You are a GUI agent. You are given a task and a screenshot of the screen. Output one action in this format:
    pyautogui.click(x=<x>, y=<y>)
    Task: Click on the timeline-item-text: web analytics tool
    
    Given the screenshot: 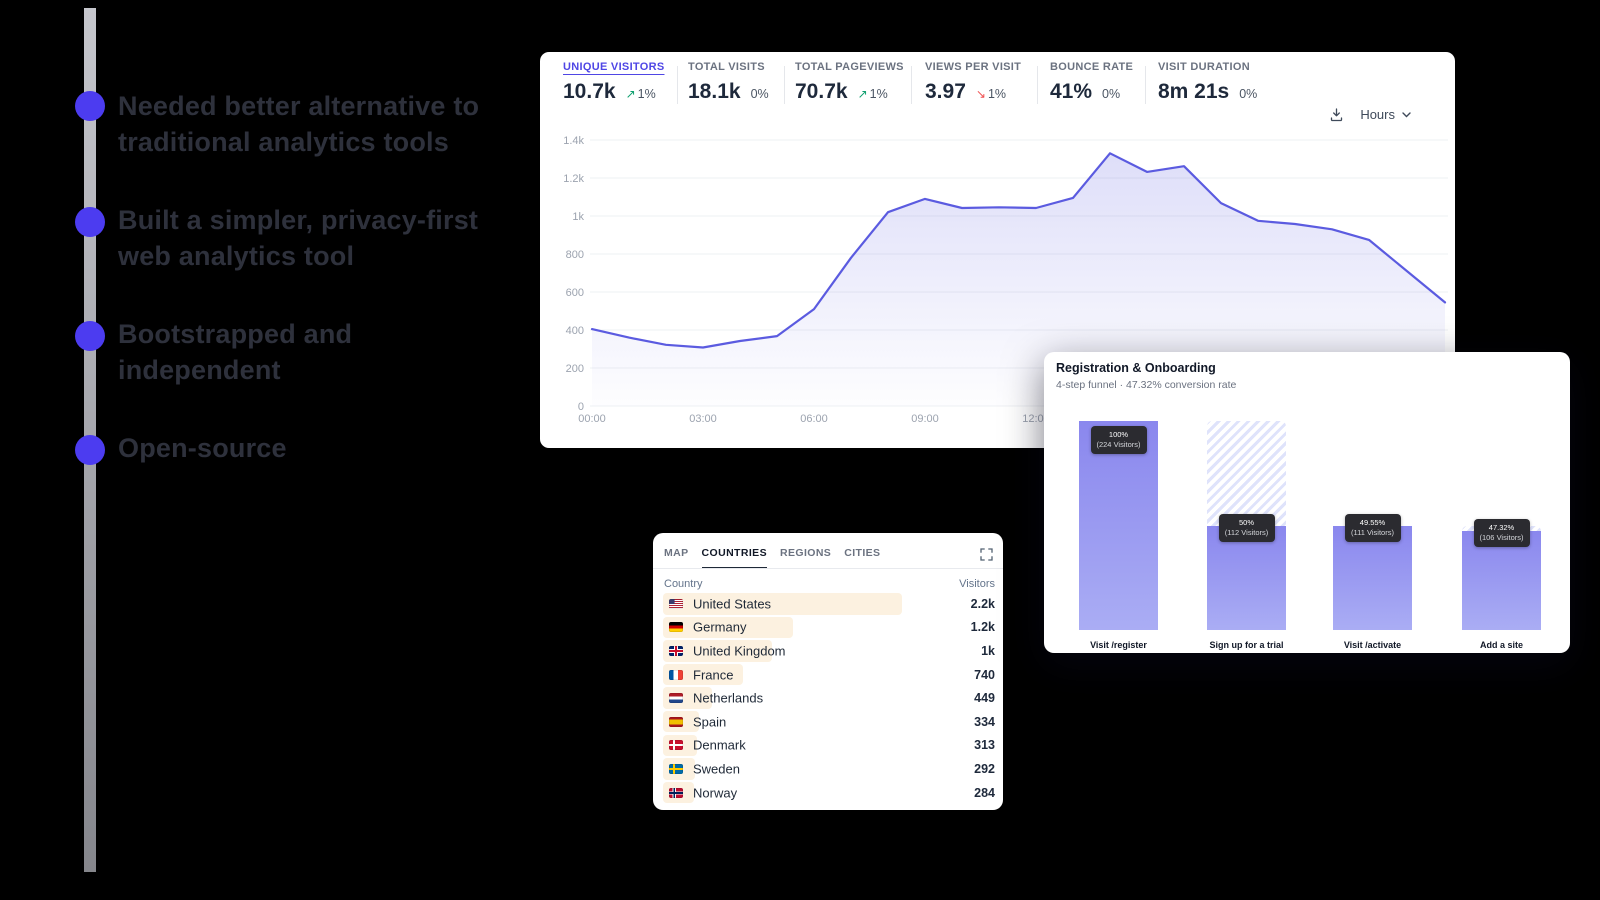 What is the action you would take?
    pyautogui.click(x=236, y=256)
    